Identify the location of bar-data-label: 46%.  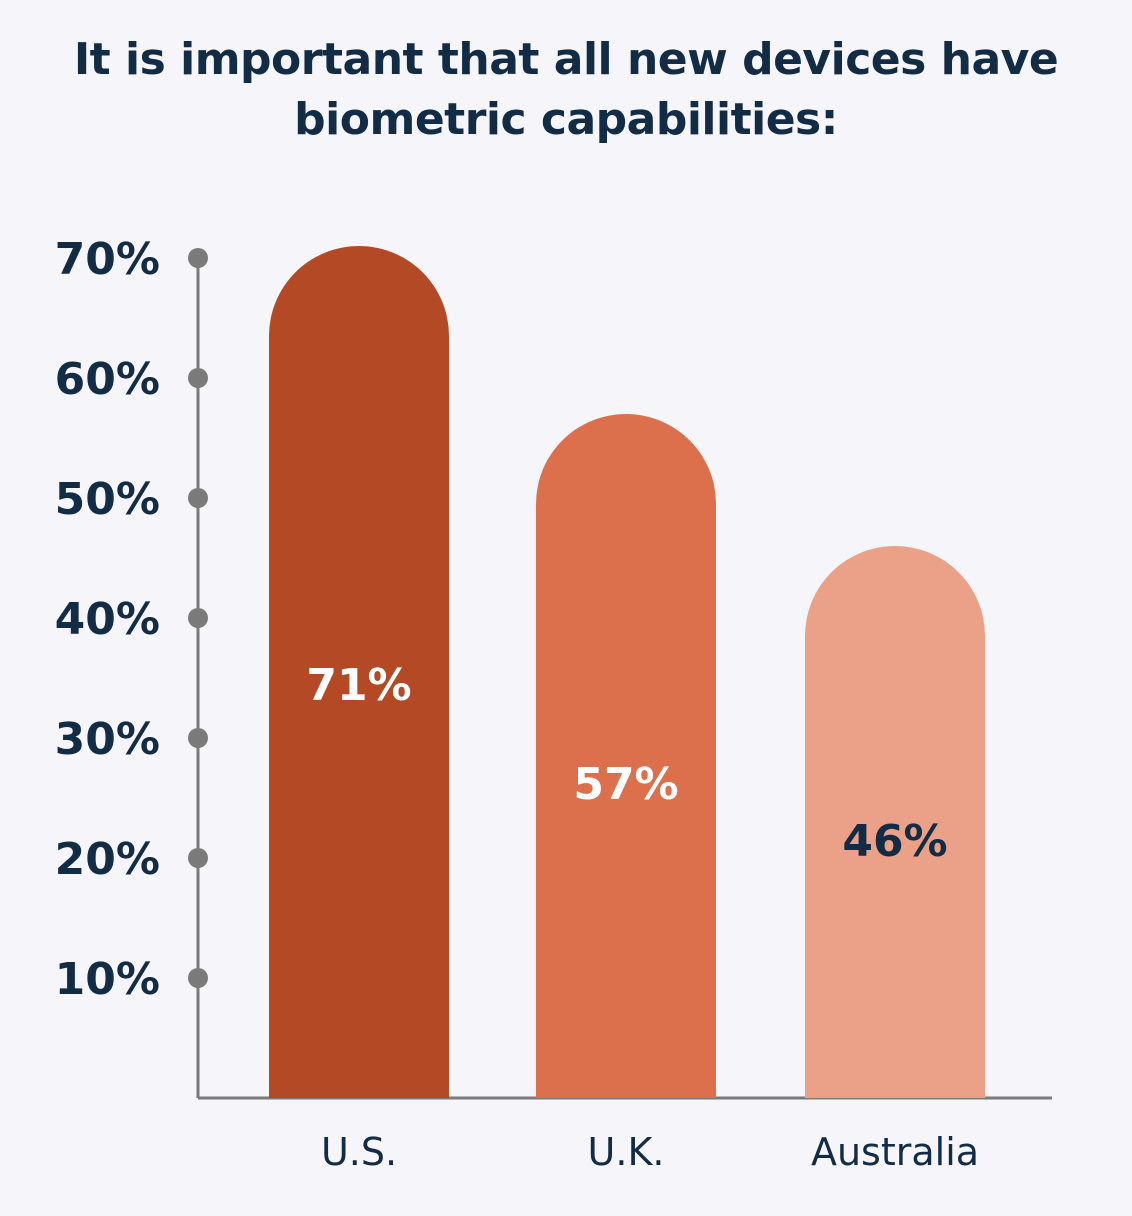
(894, 841).